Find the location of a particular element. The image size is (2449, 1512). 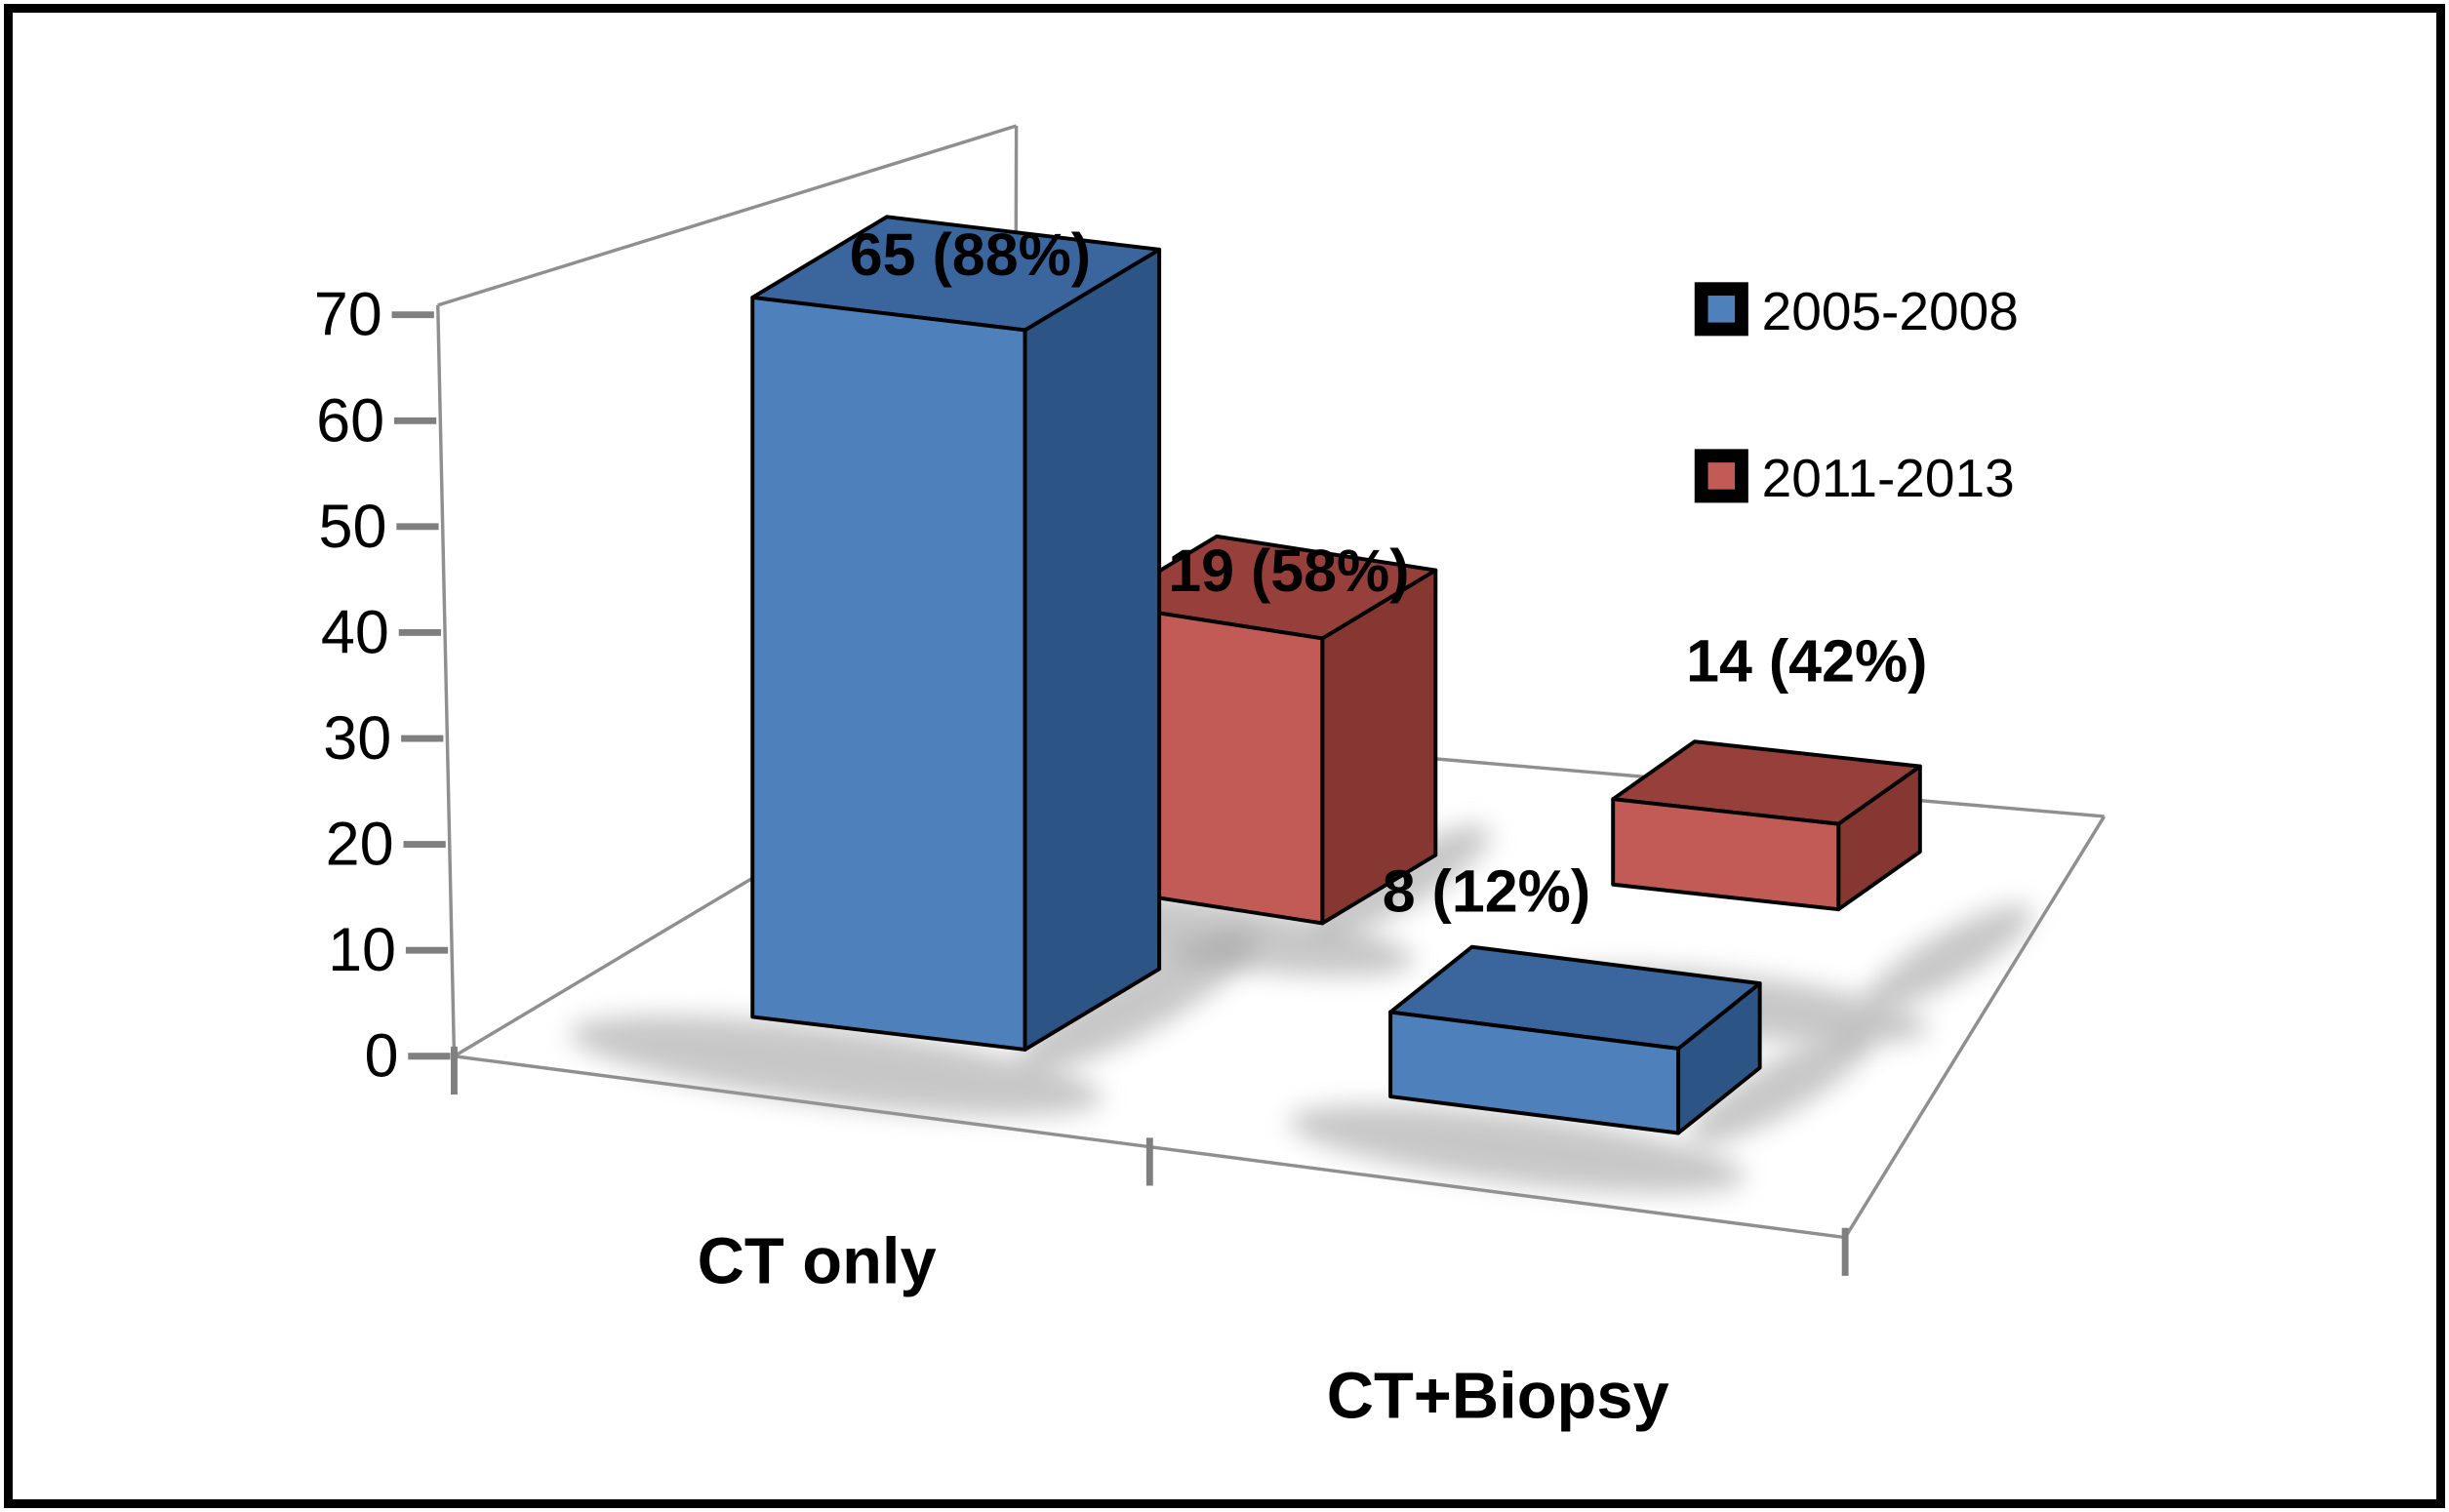

chart-legend: 2005-2008 2011-2013 is located at coordinates (1856, 394).